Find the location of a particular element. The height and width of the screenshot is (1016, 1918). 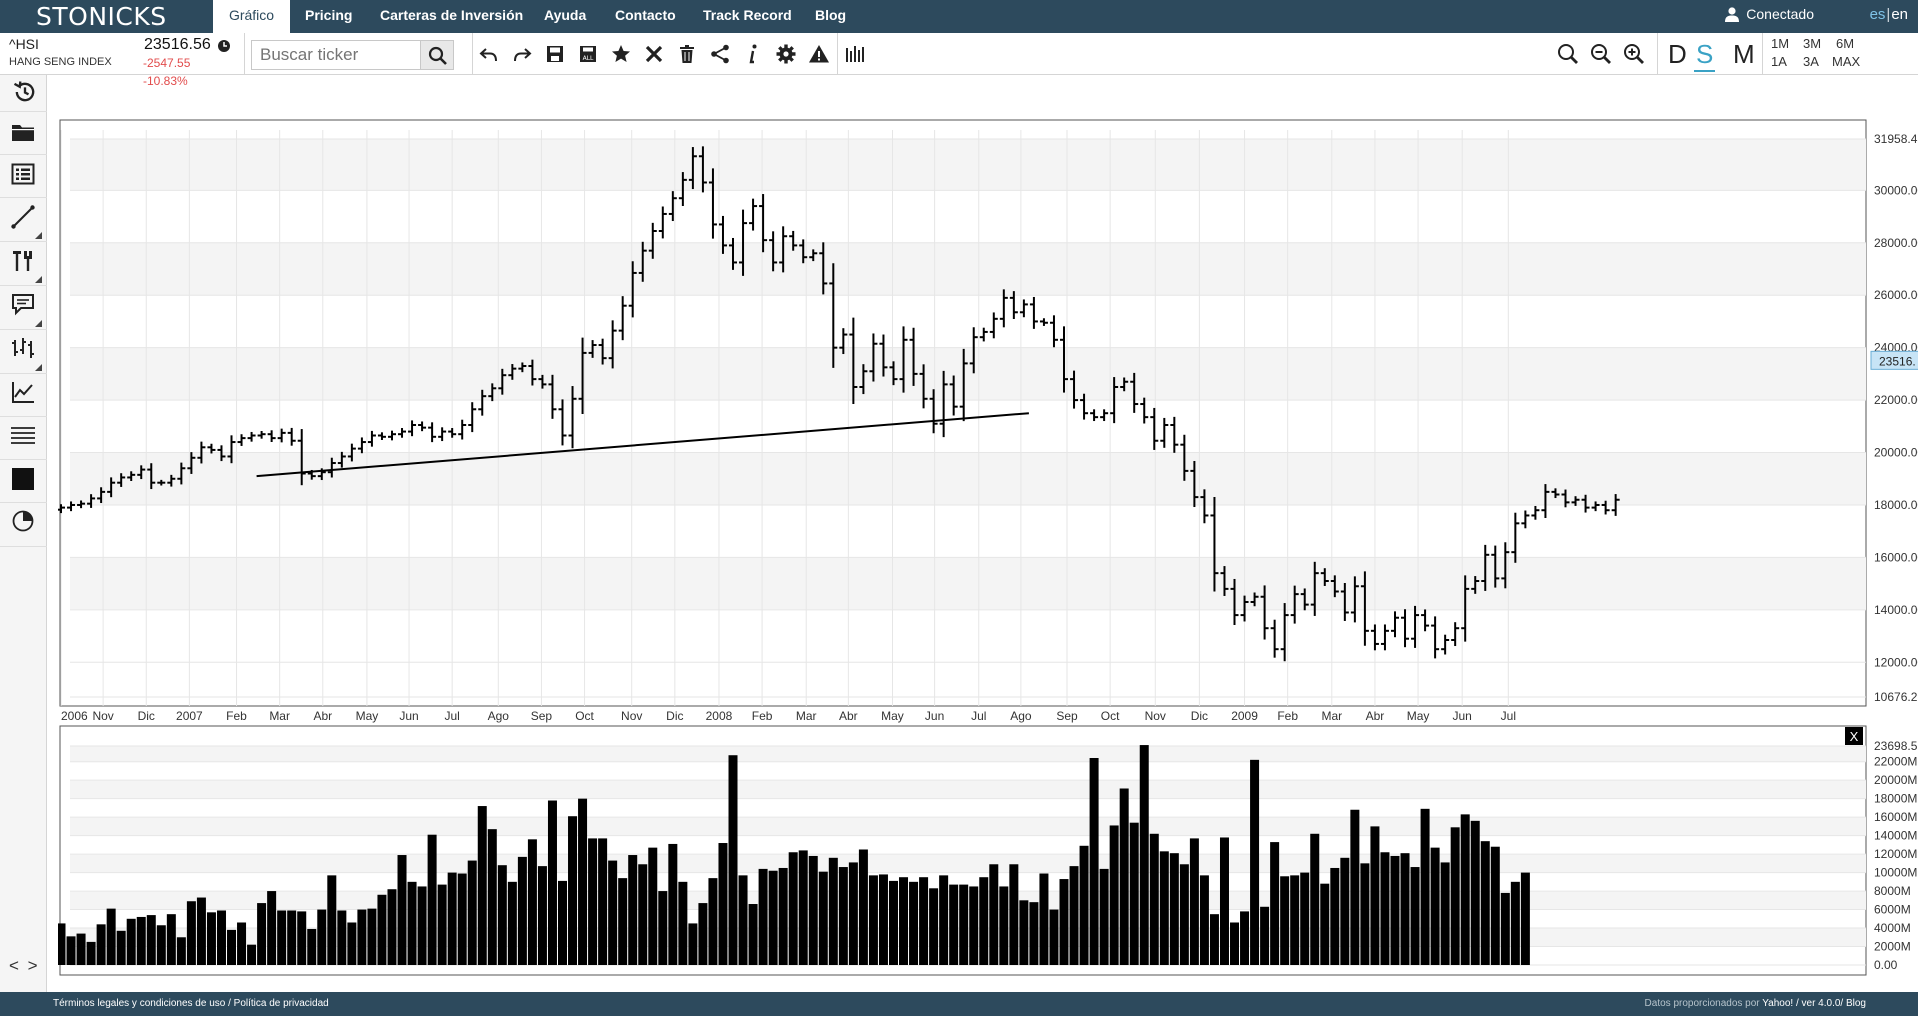

user-status: Conectado is located at coordinates (1769, 16).